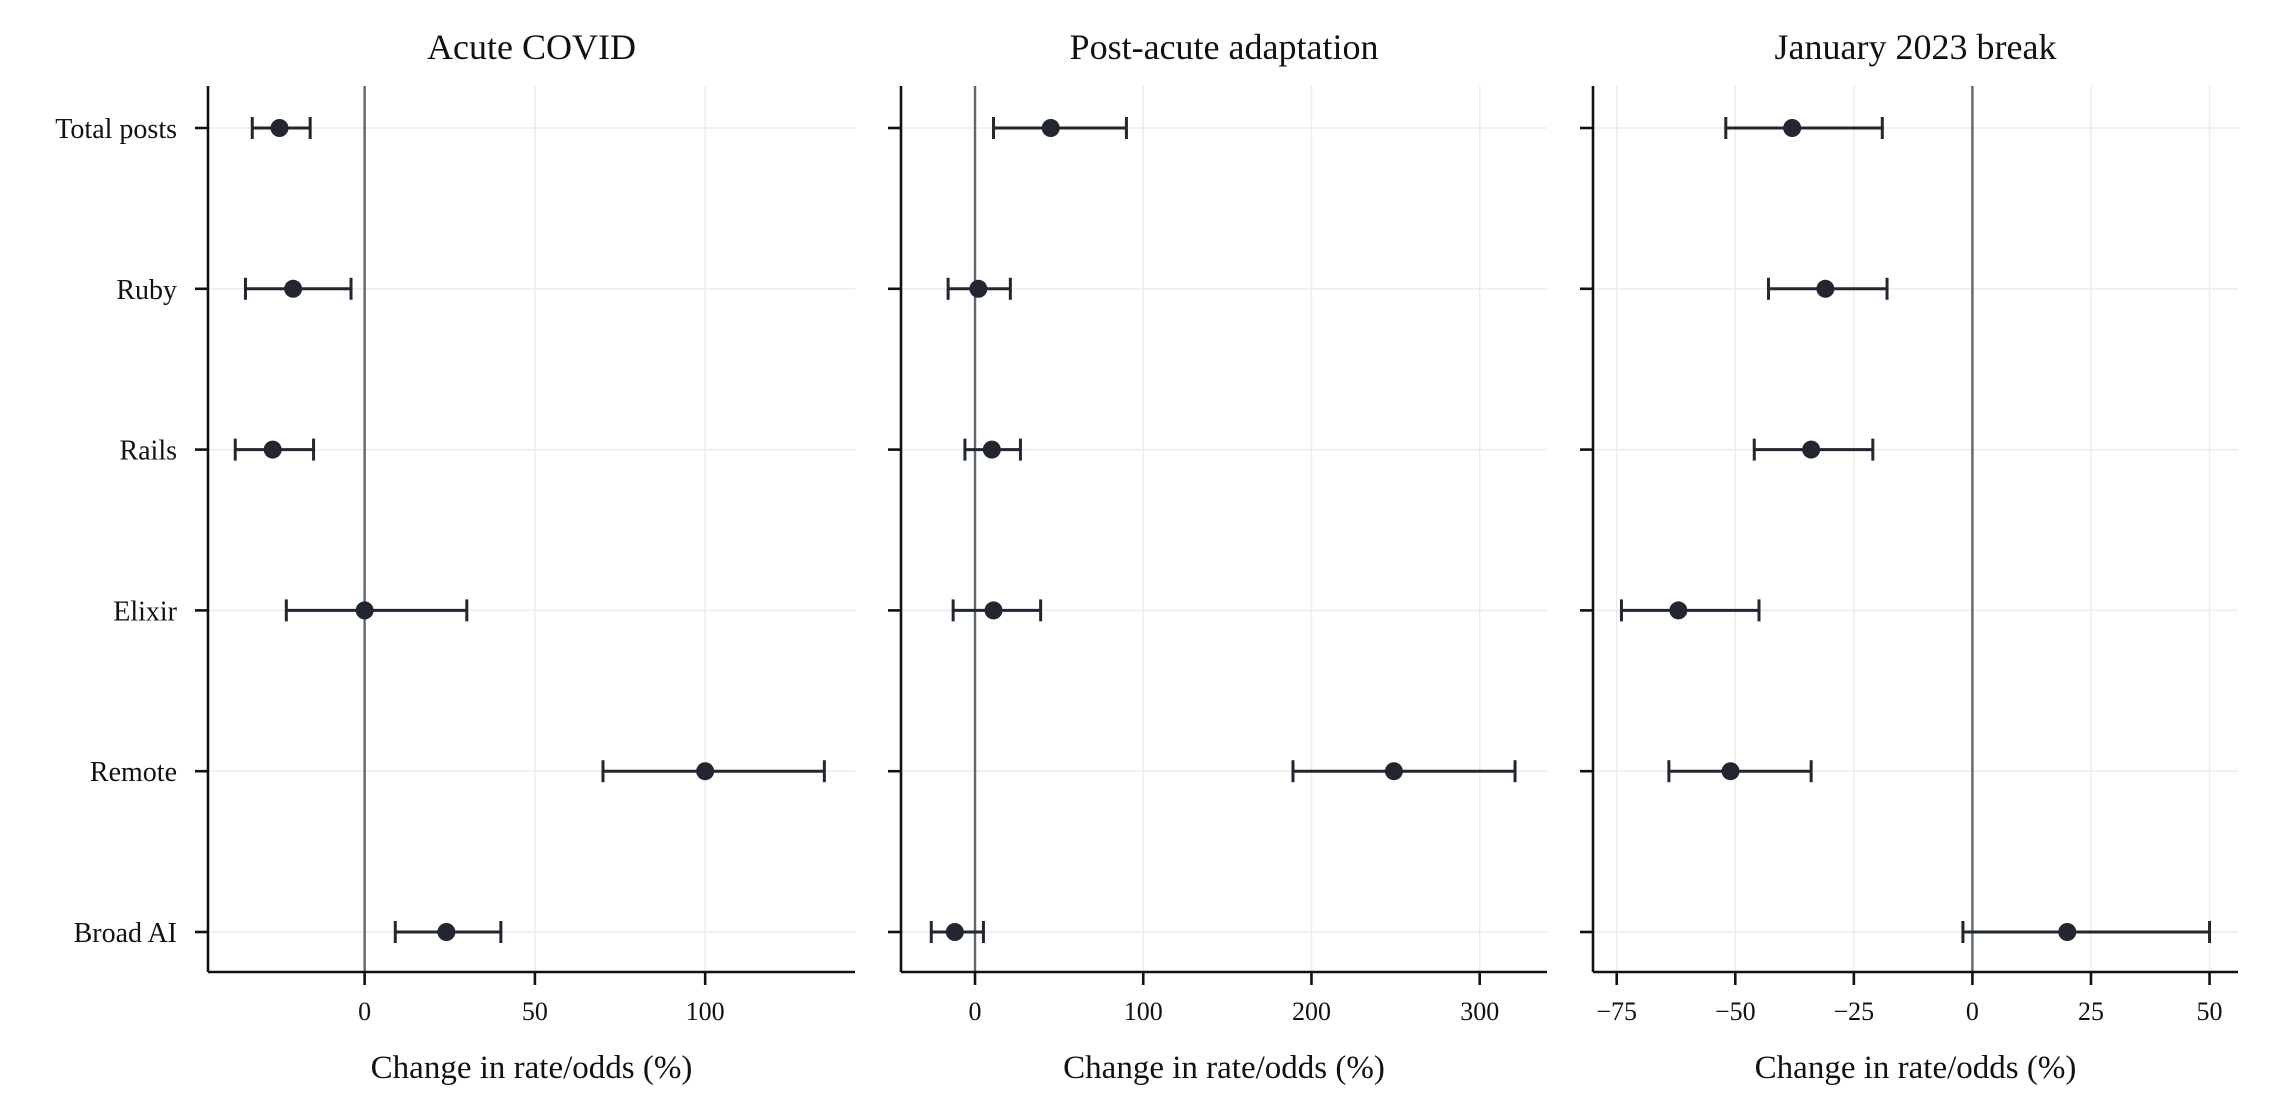  Describe the element at coordinates (148, 451) in the screenshot. I see `category-label: Rails` at that location.